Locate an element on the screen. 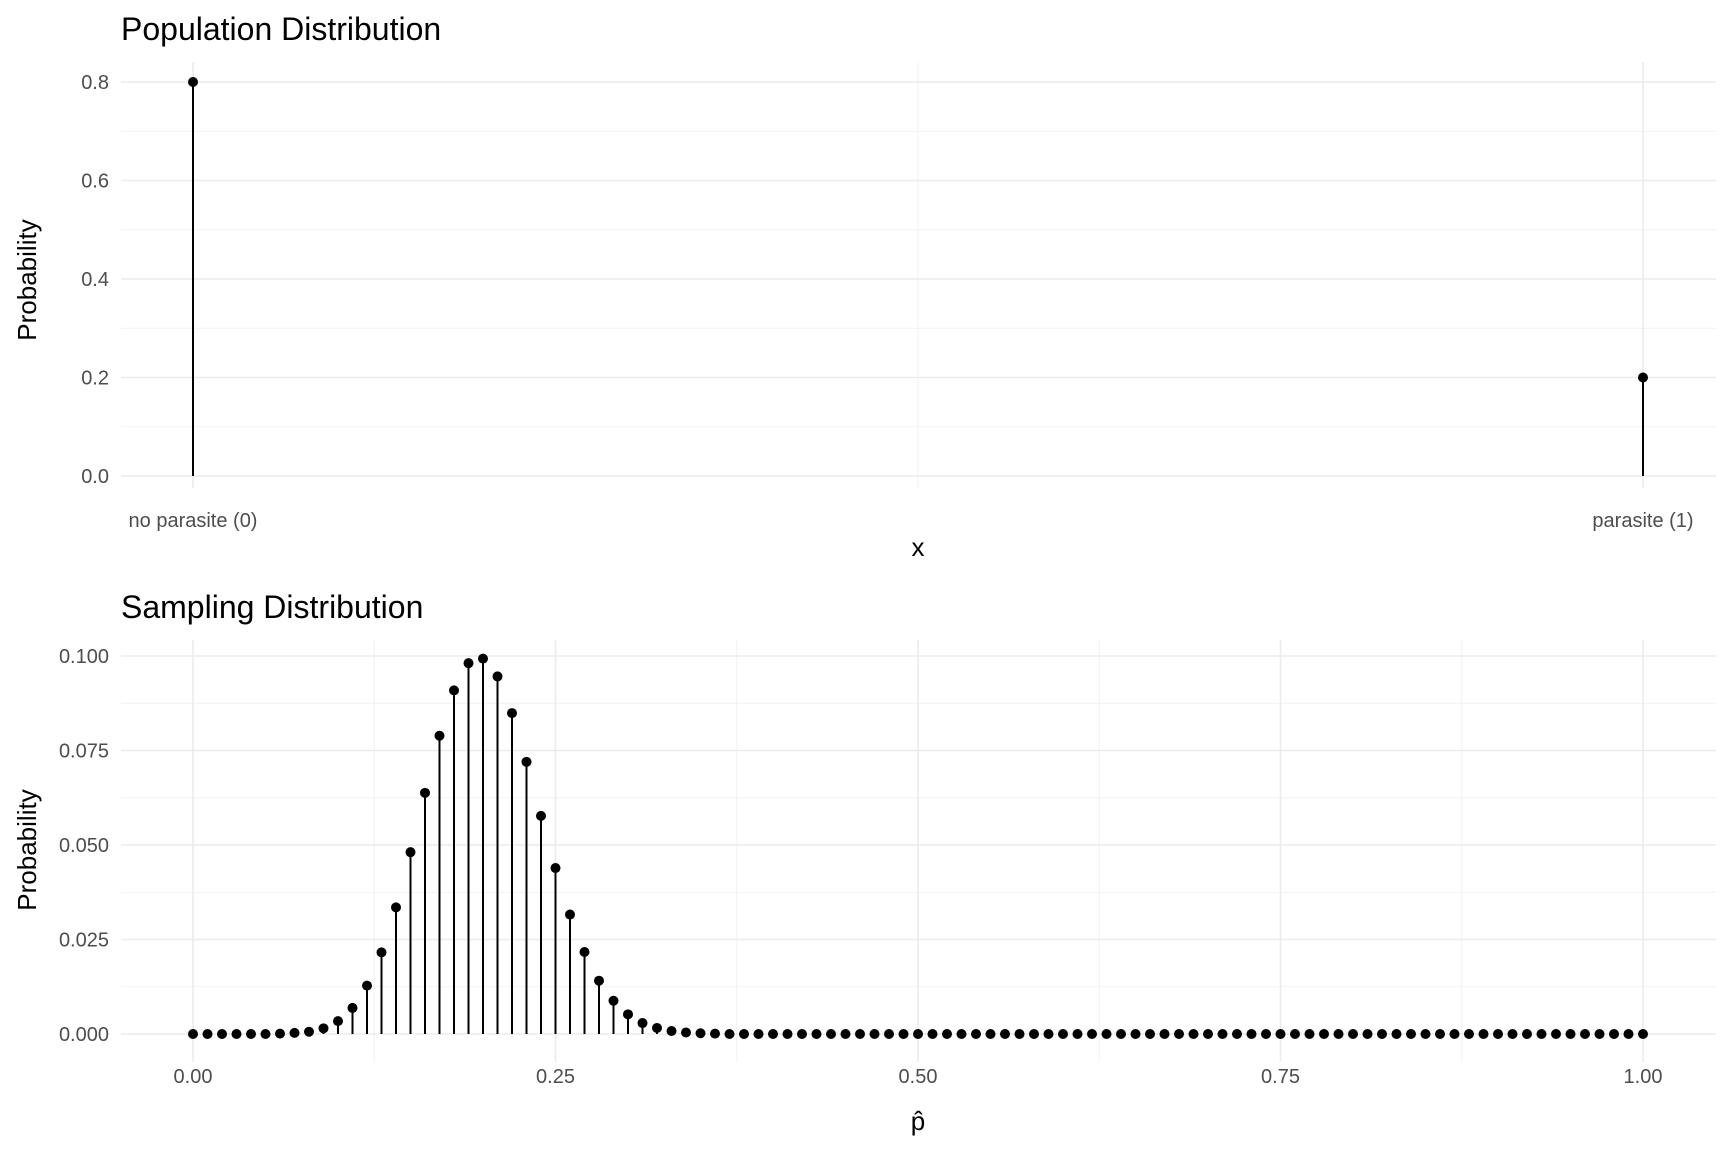 The image size is (1728, 1152). y-tick-label: 0.075 is located at coordinates (84, 752).